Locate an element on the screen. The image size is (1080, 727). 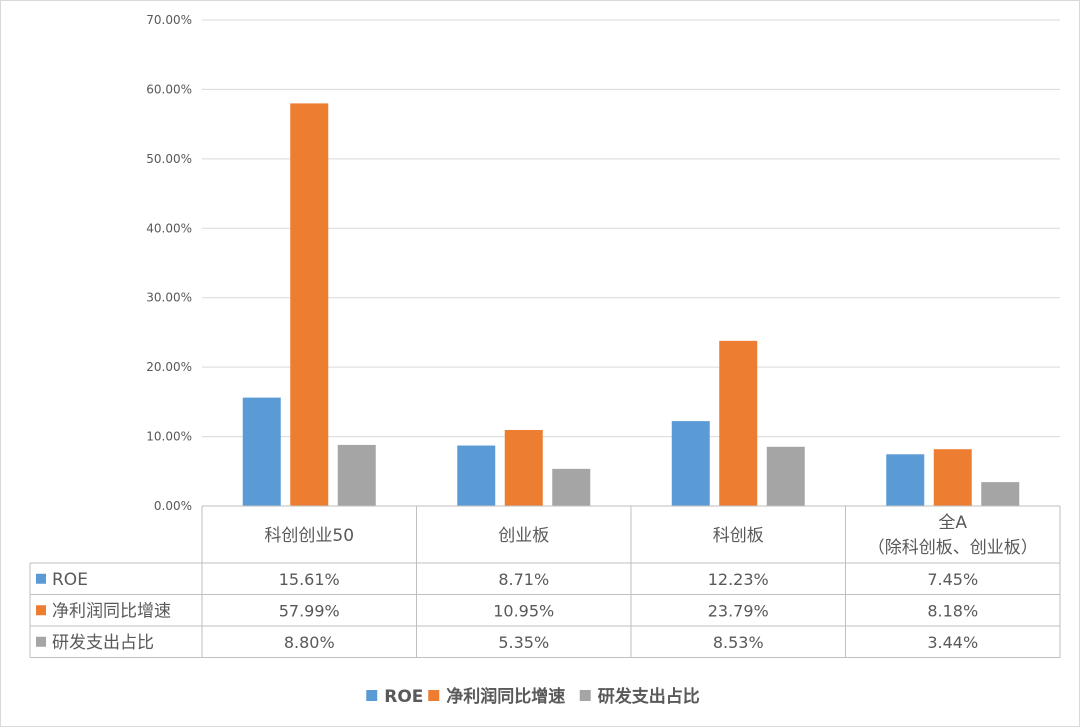
table-row-name: 净利润同比增速 is located at coordinates (111, 611).